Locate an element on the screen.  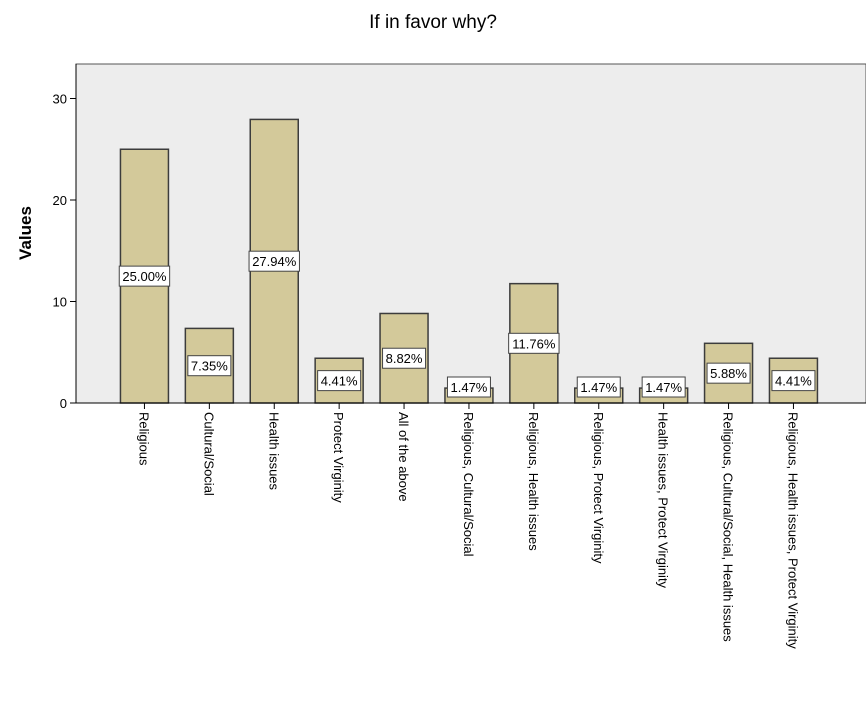
data-label: 7.35% is located at coordinates (209, 366).